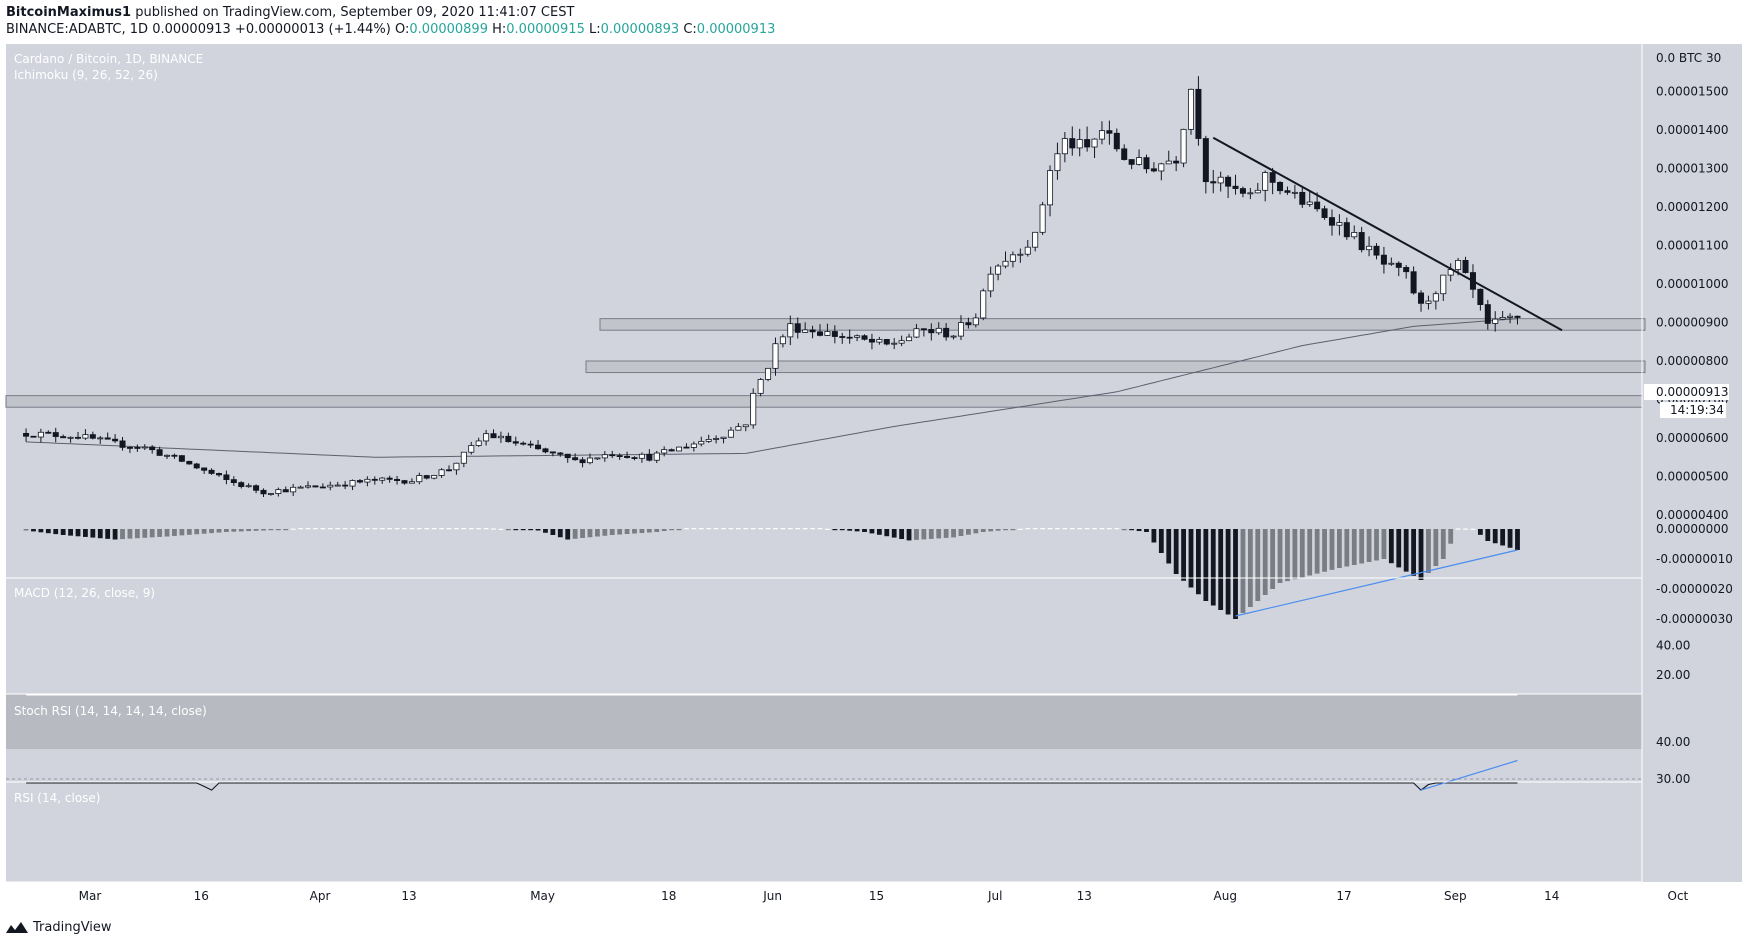 This screenshot has height=948, width=1742. Describe the element at coordinates (772, 786) in the screenshot. I see `rsi-line` at that location.